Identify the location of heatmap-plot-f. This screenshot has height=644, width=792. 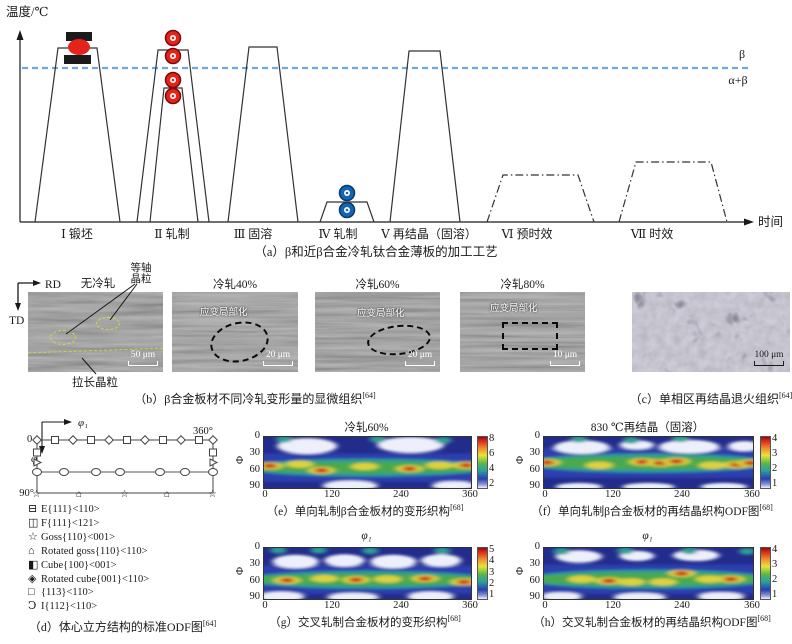
(648, 462).